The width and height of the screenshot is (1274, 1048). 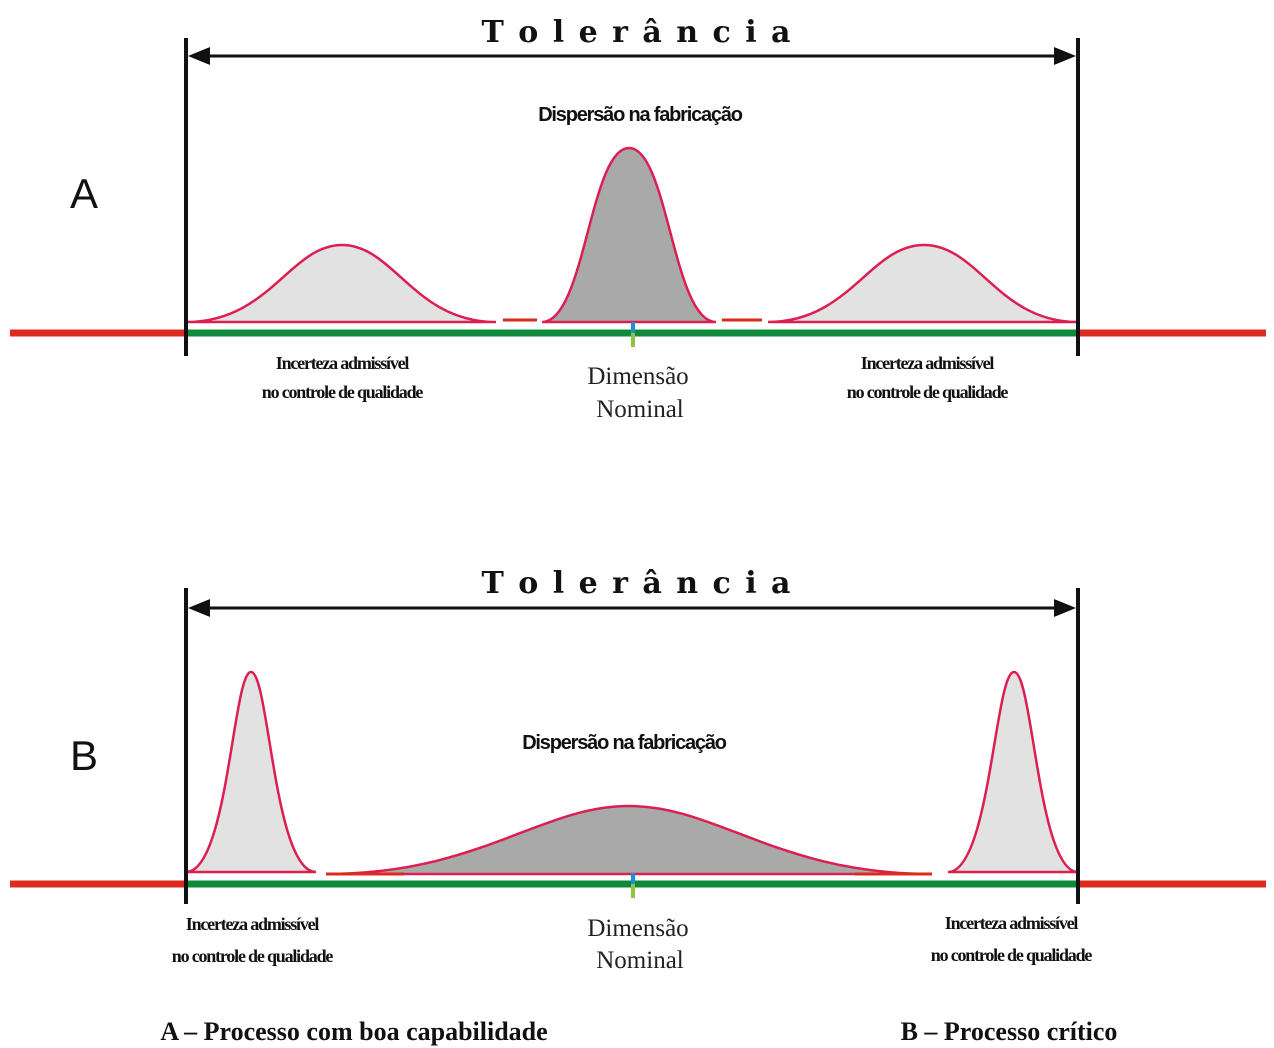 What do you see at coordinates (637, 583) in the screenshot?
I see `tolerance-title-b: T o l e r â n c i a` at bounding box center [637, 583].